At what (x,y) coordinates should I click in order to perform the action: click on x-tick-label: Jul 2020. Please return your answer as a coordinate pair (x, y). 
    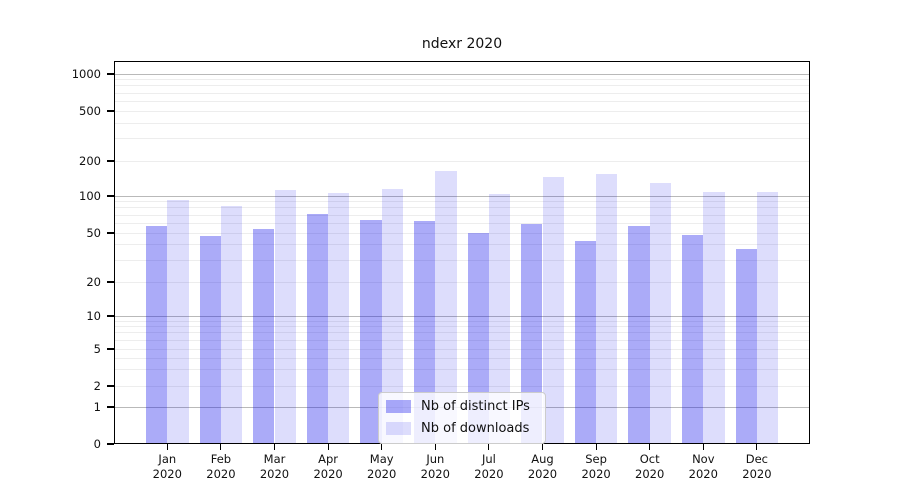
    Looking at the image, I should click on (489, 466).